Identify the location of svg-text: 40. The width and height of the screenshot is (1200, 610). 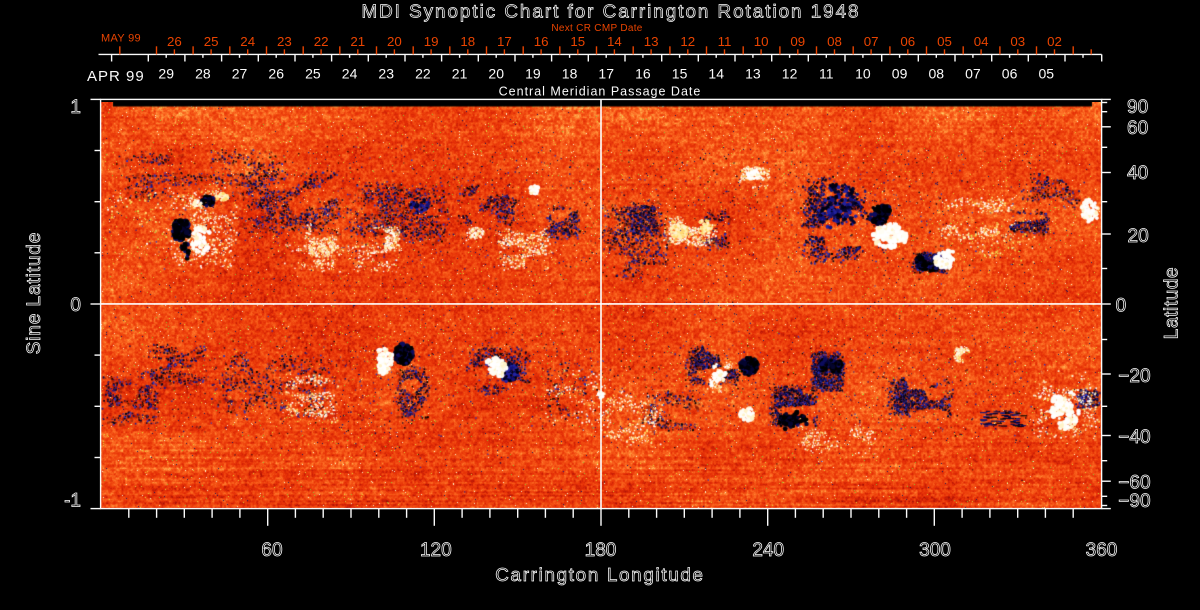
(1137, 173).